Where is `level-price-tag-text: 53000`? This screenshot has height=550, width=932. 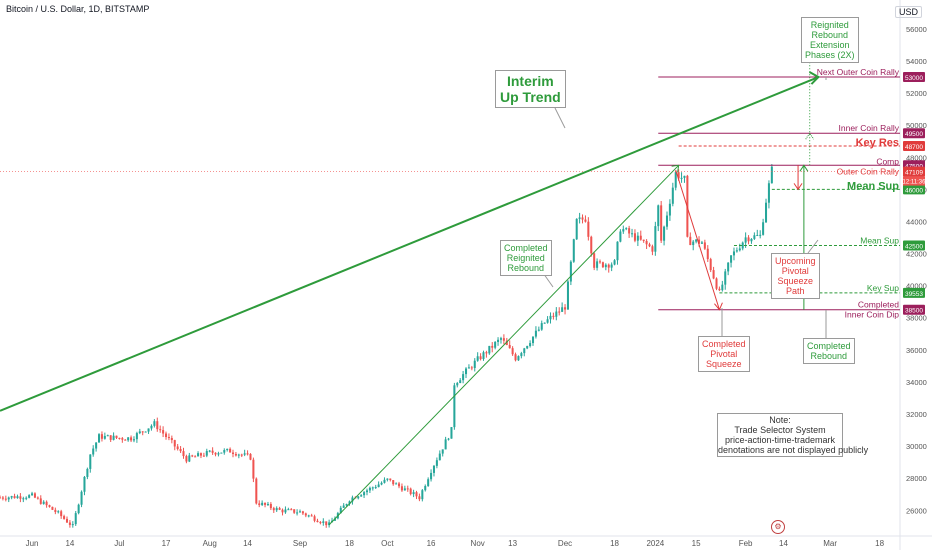
level-price-tag-text: 53000 is located at coordinates (914, 78).